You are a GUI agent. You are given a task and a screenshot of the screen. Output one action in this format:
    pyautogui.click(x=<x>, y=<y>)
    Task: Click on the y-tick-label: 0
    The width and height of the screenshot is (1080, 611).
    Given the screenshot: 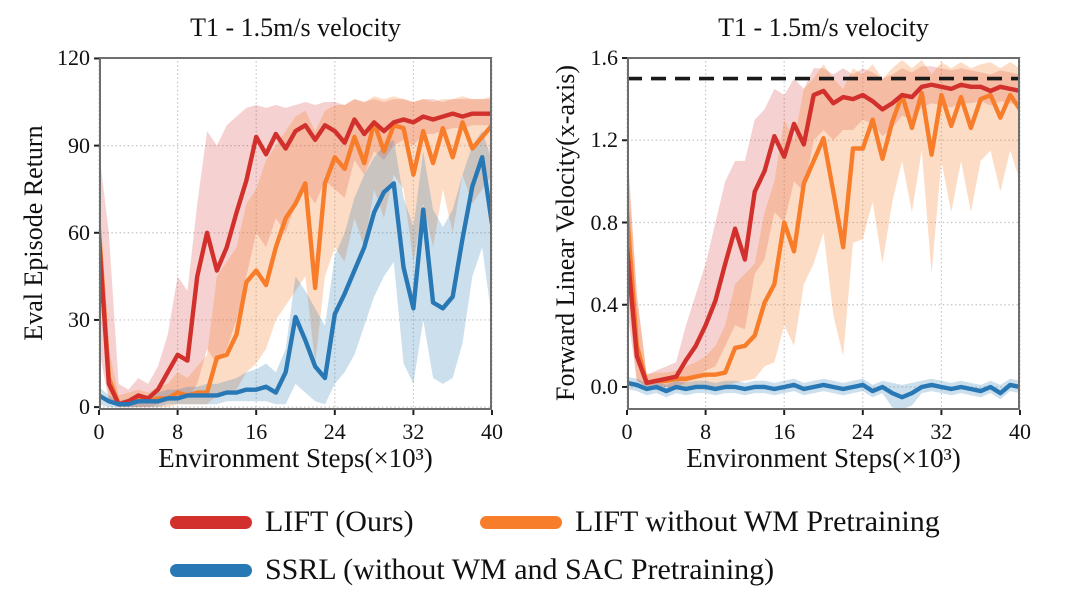 What is the action you would take?
    pyautogui.click(x=84, y=407)
    